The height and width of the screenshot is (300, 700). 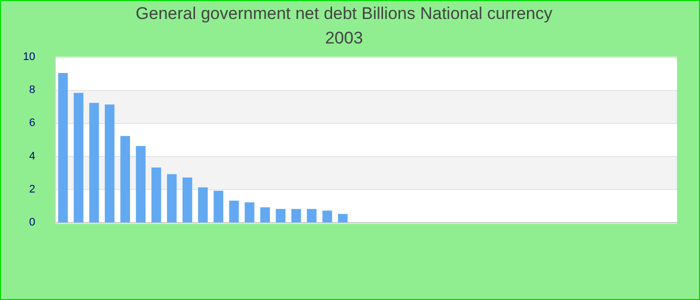 What do you see at coordinates (344, 38) in the screenshot?
I see `chart-subtitle: 2003` at bounding box center [344, 38].